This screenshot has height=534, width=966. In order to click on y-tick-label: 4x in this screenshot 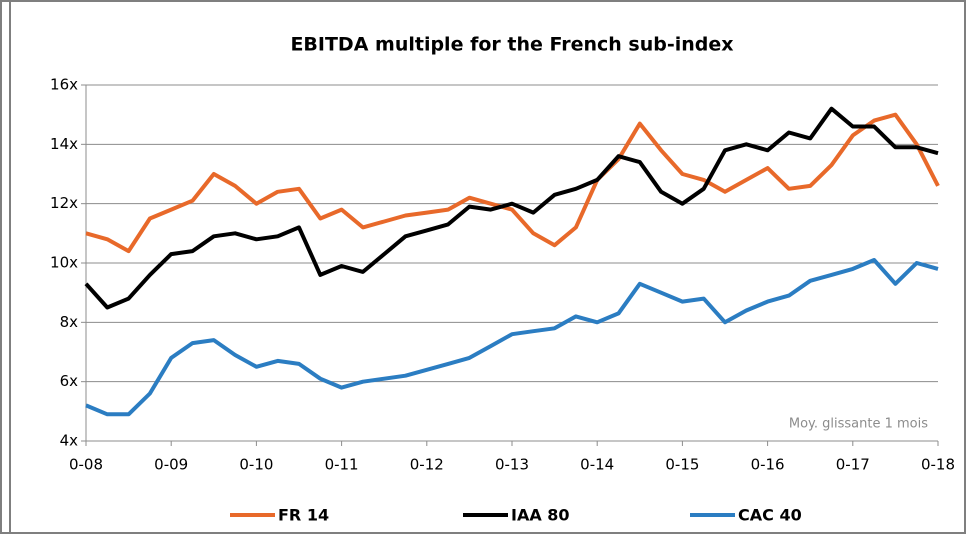, I will do `click(69, 441)`.